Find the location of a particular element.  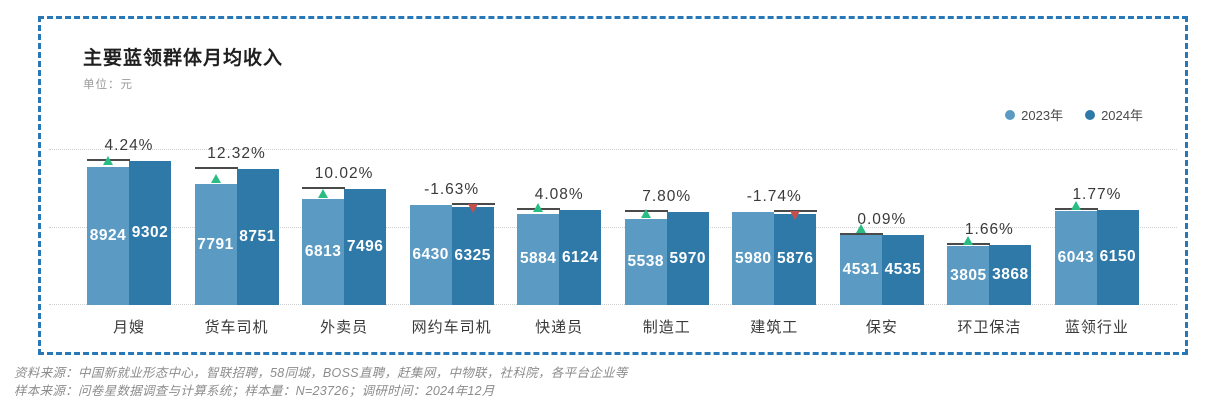

x-axis-label: 蓝领行业 is located at coordinates (1096, 327).